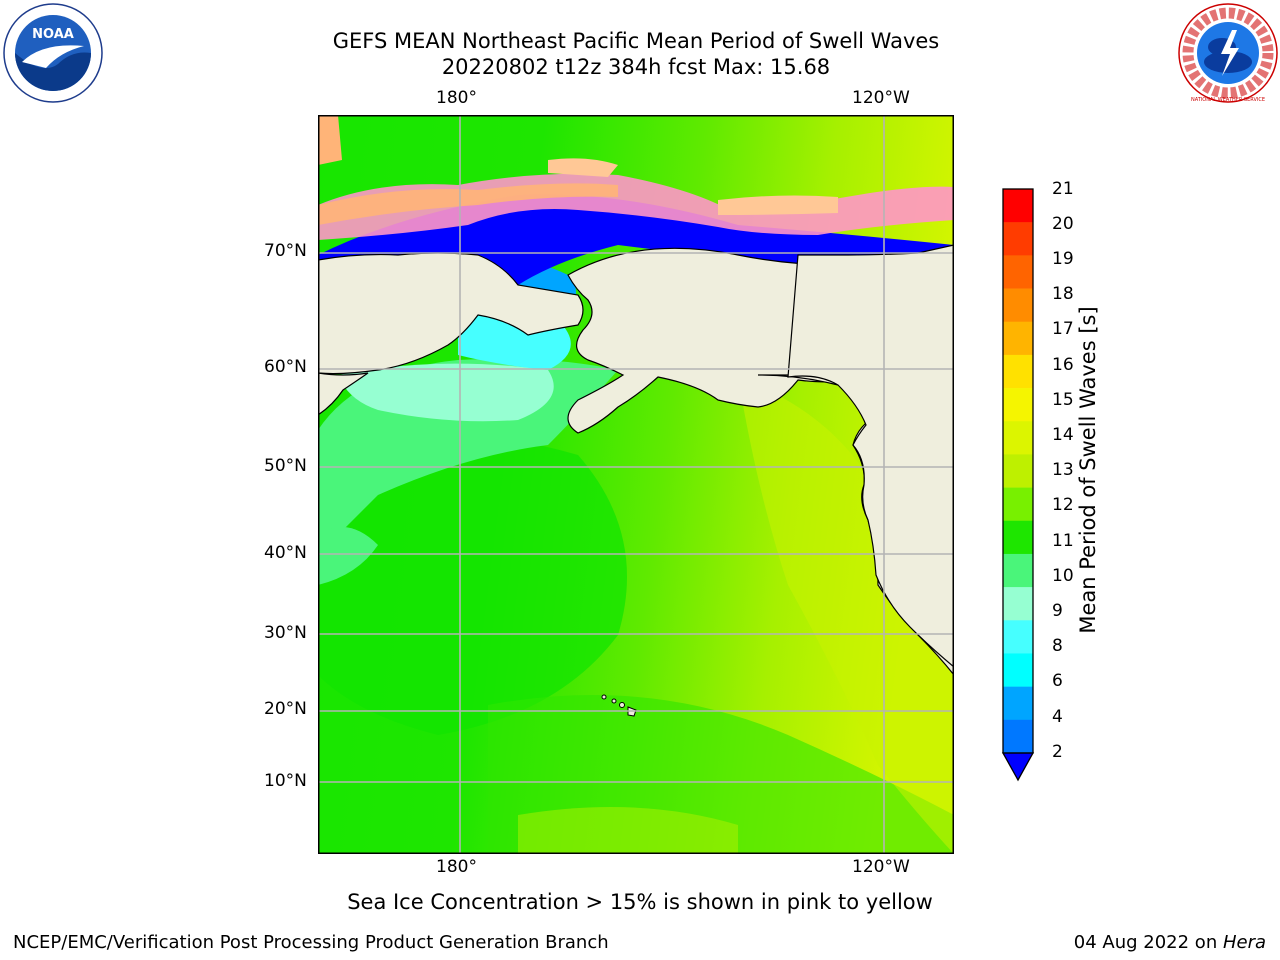 The width and height of the screenshot is (1280, 960). Describe the element at coordinates (1057, 717) in the screenshot. I see `cb-tick: 4` at that location.